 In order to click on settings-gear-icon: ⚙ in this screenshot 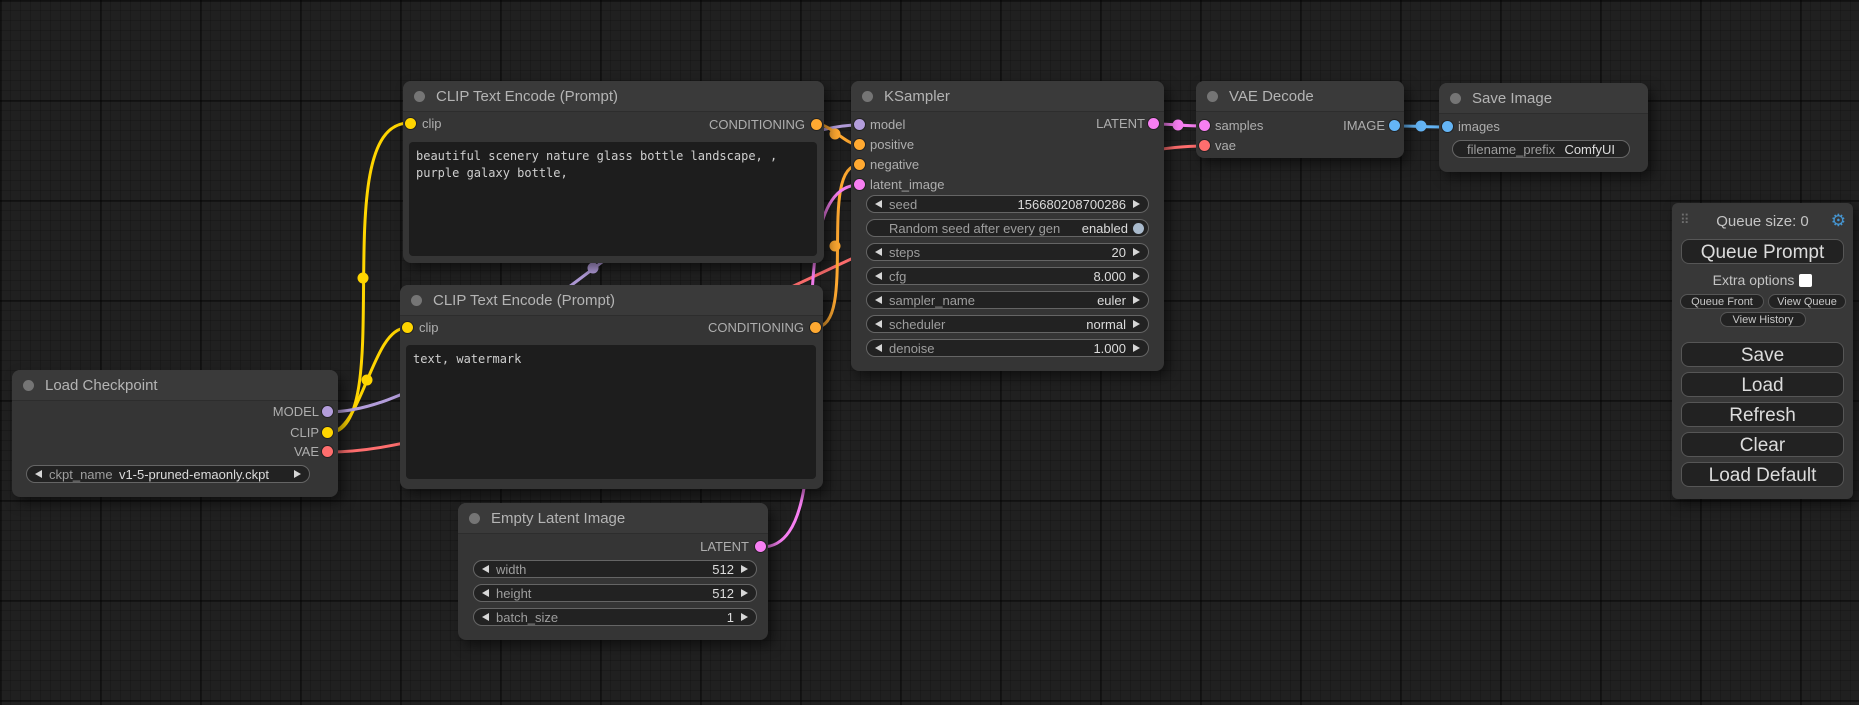, I will do `click(1838, 220)`.